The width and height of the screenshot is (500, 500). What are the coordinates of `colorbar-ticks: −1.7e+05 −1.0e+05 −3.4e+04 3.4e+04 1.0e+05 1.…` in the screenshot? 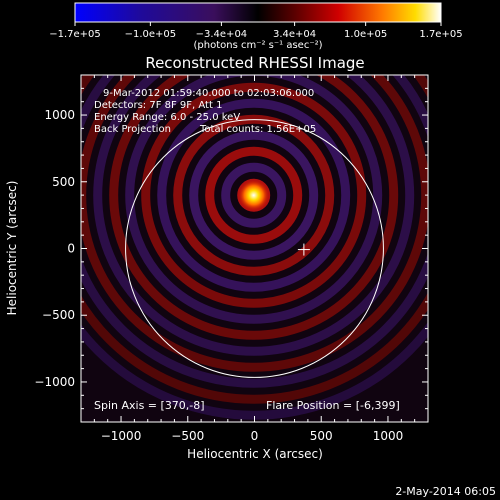 It's located at (256, 31).